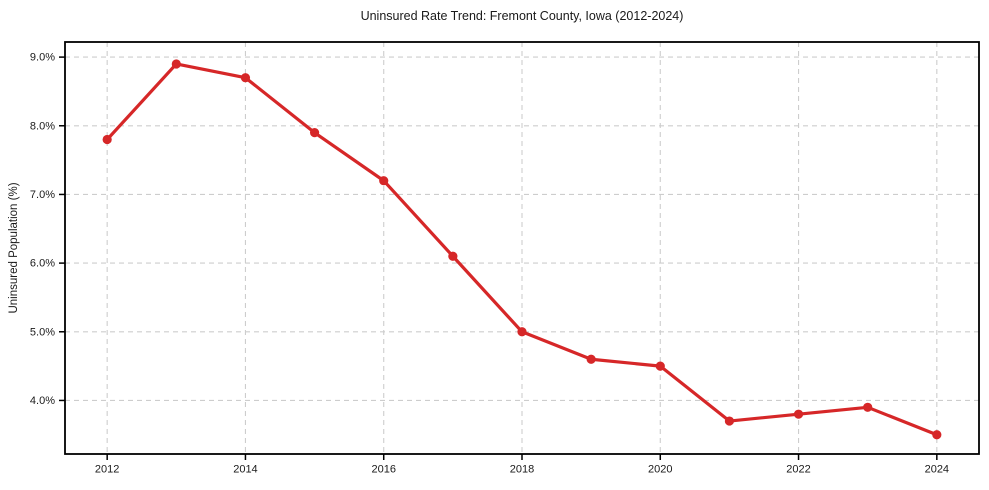 The image size is (989, 490). What do you see at coordinates (937, 435) in the screenshot?
I see `data-point-2024` at bounding box center [937, 435].